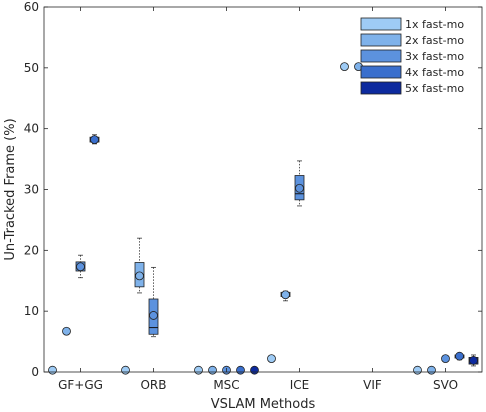  Describe the element at coordinates (344, 67) in the screenshot. I see `mean-point-VIF` at that location.